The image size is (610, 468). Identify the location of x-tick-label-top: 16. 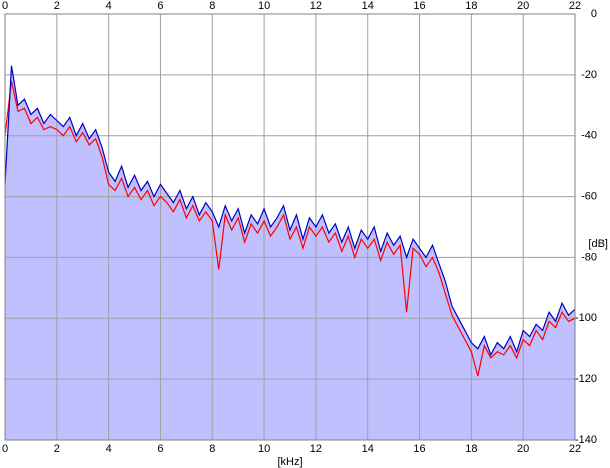
(419, 6).